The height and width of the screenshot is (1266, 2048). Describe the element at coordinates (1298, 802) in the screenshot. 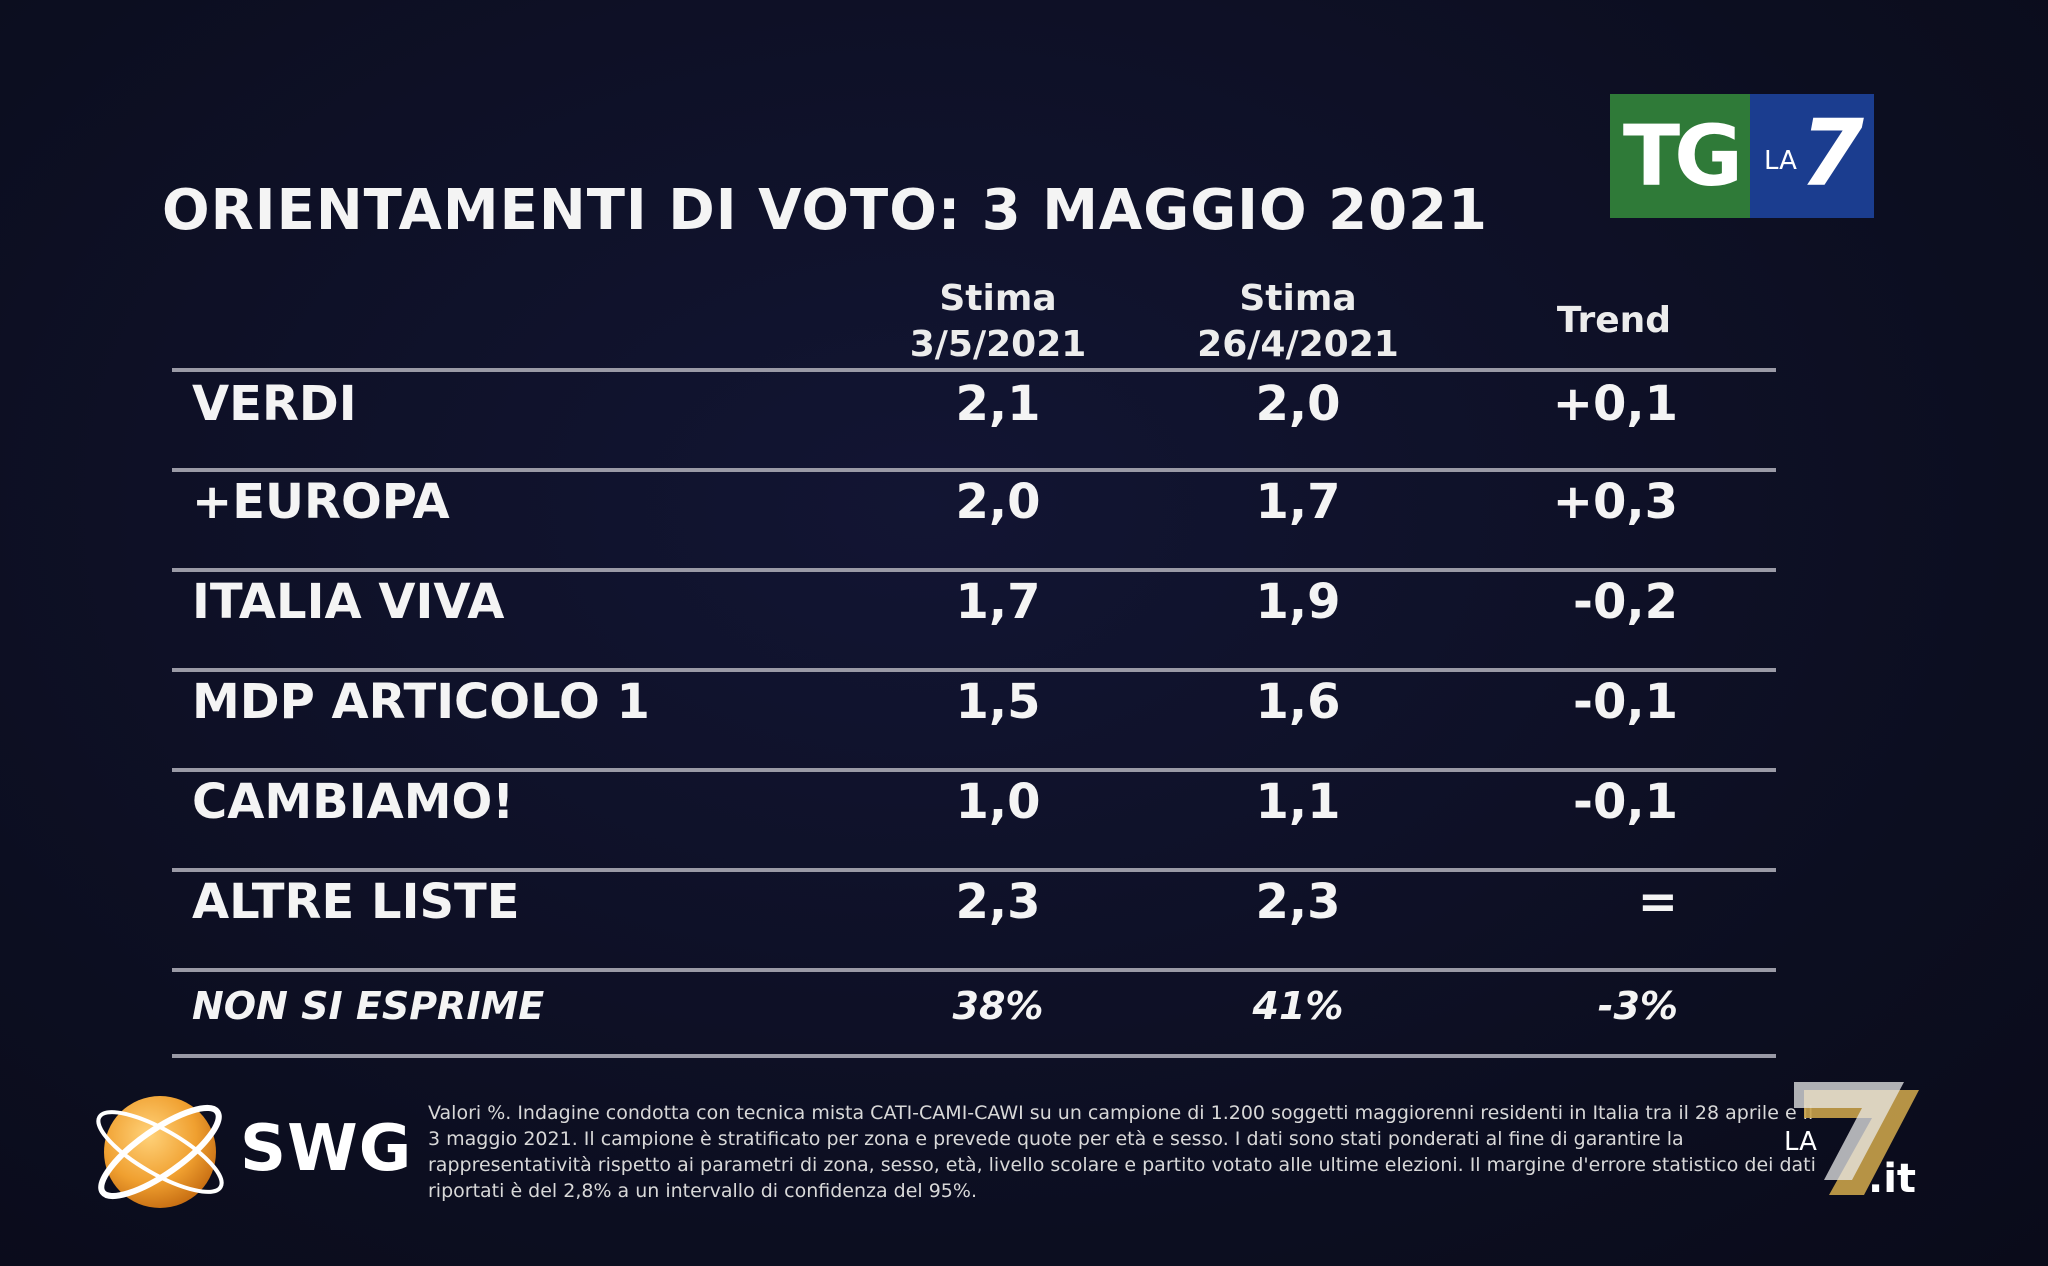

I see `row-previous-value: 1,1` at that location.